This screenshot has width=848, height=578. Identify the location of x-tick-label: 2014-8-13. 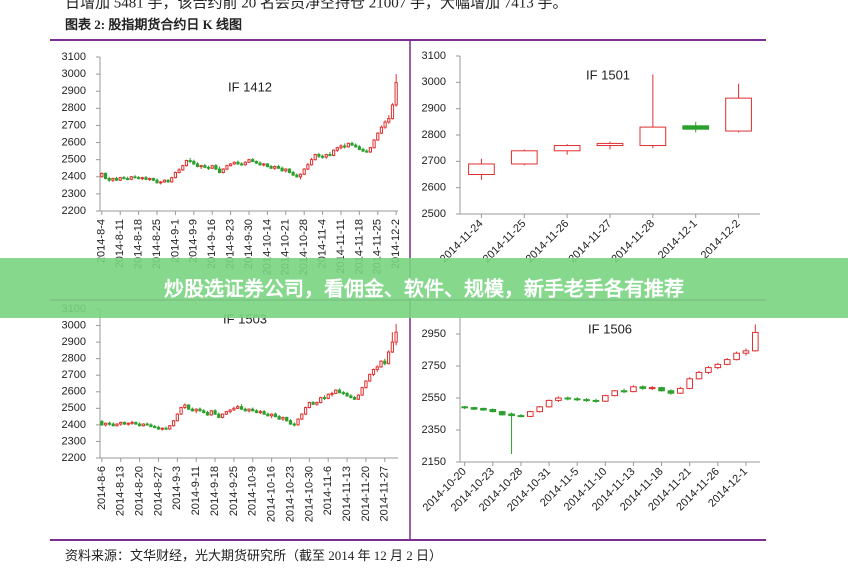
(121, 491).